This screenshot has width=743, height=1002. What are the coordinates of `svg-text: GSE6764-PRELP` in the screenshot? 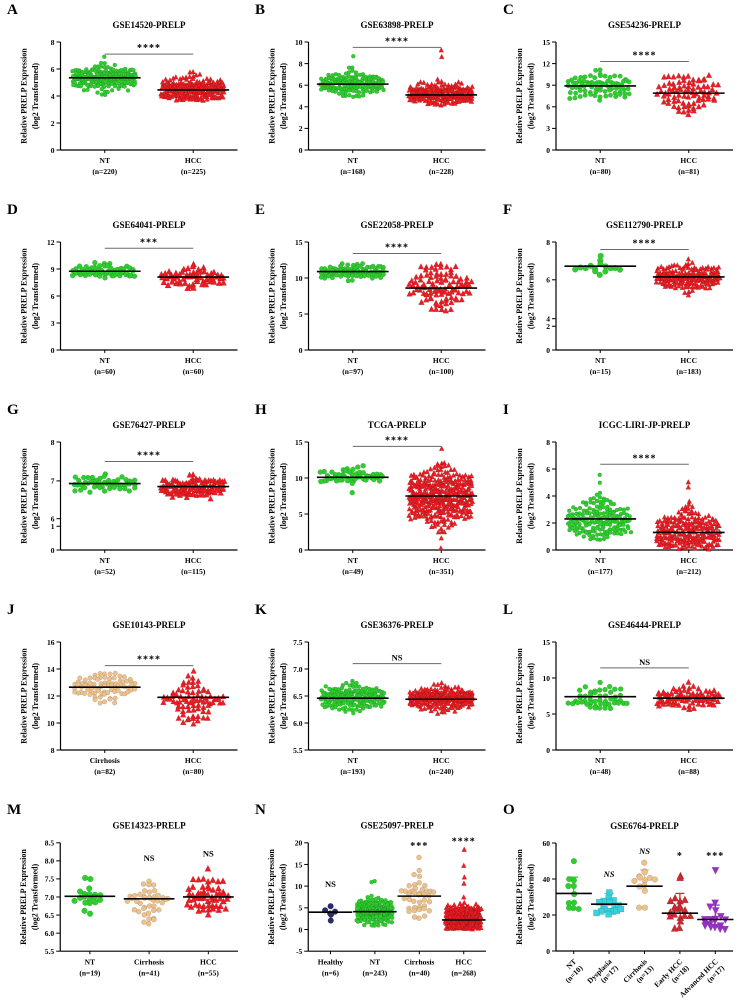 It's located at (644, 826).